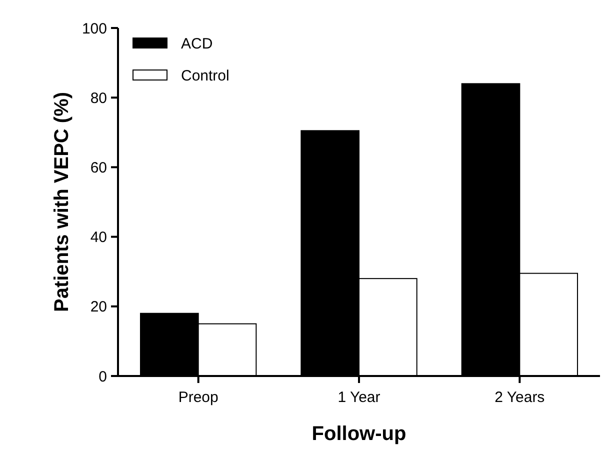 This screenshot has height=452, width=612. I want to click on y-tick-label: 20, so click(98, 307).